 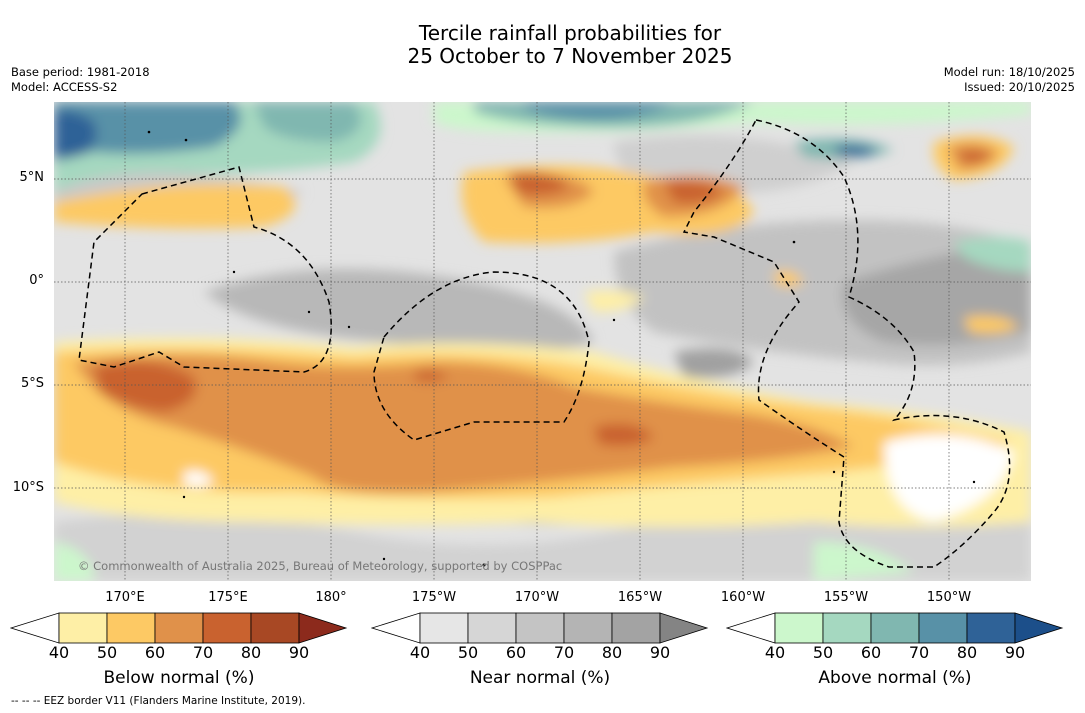 What do you see at coordinates (640, 597) in the screenshot?
I see `lon-label-165w: 165°W` at bounding box center [640, 597].